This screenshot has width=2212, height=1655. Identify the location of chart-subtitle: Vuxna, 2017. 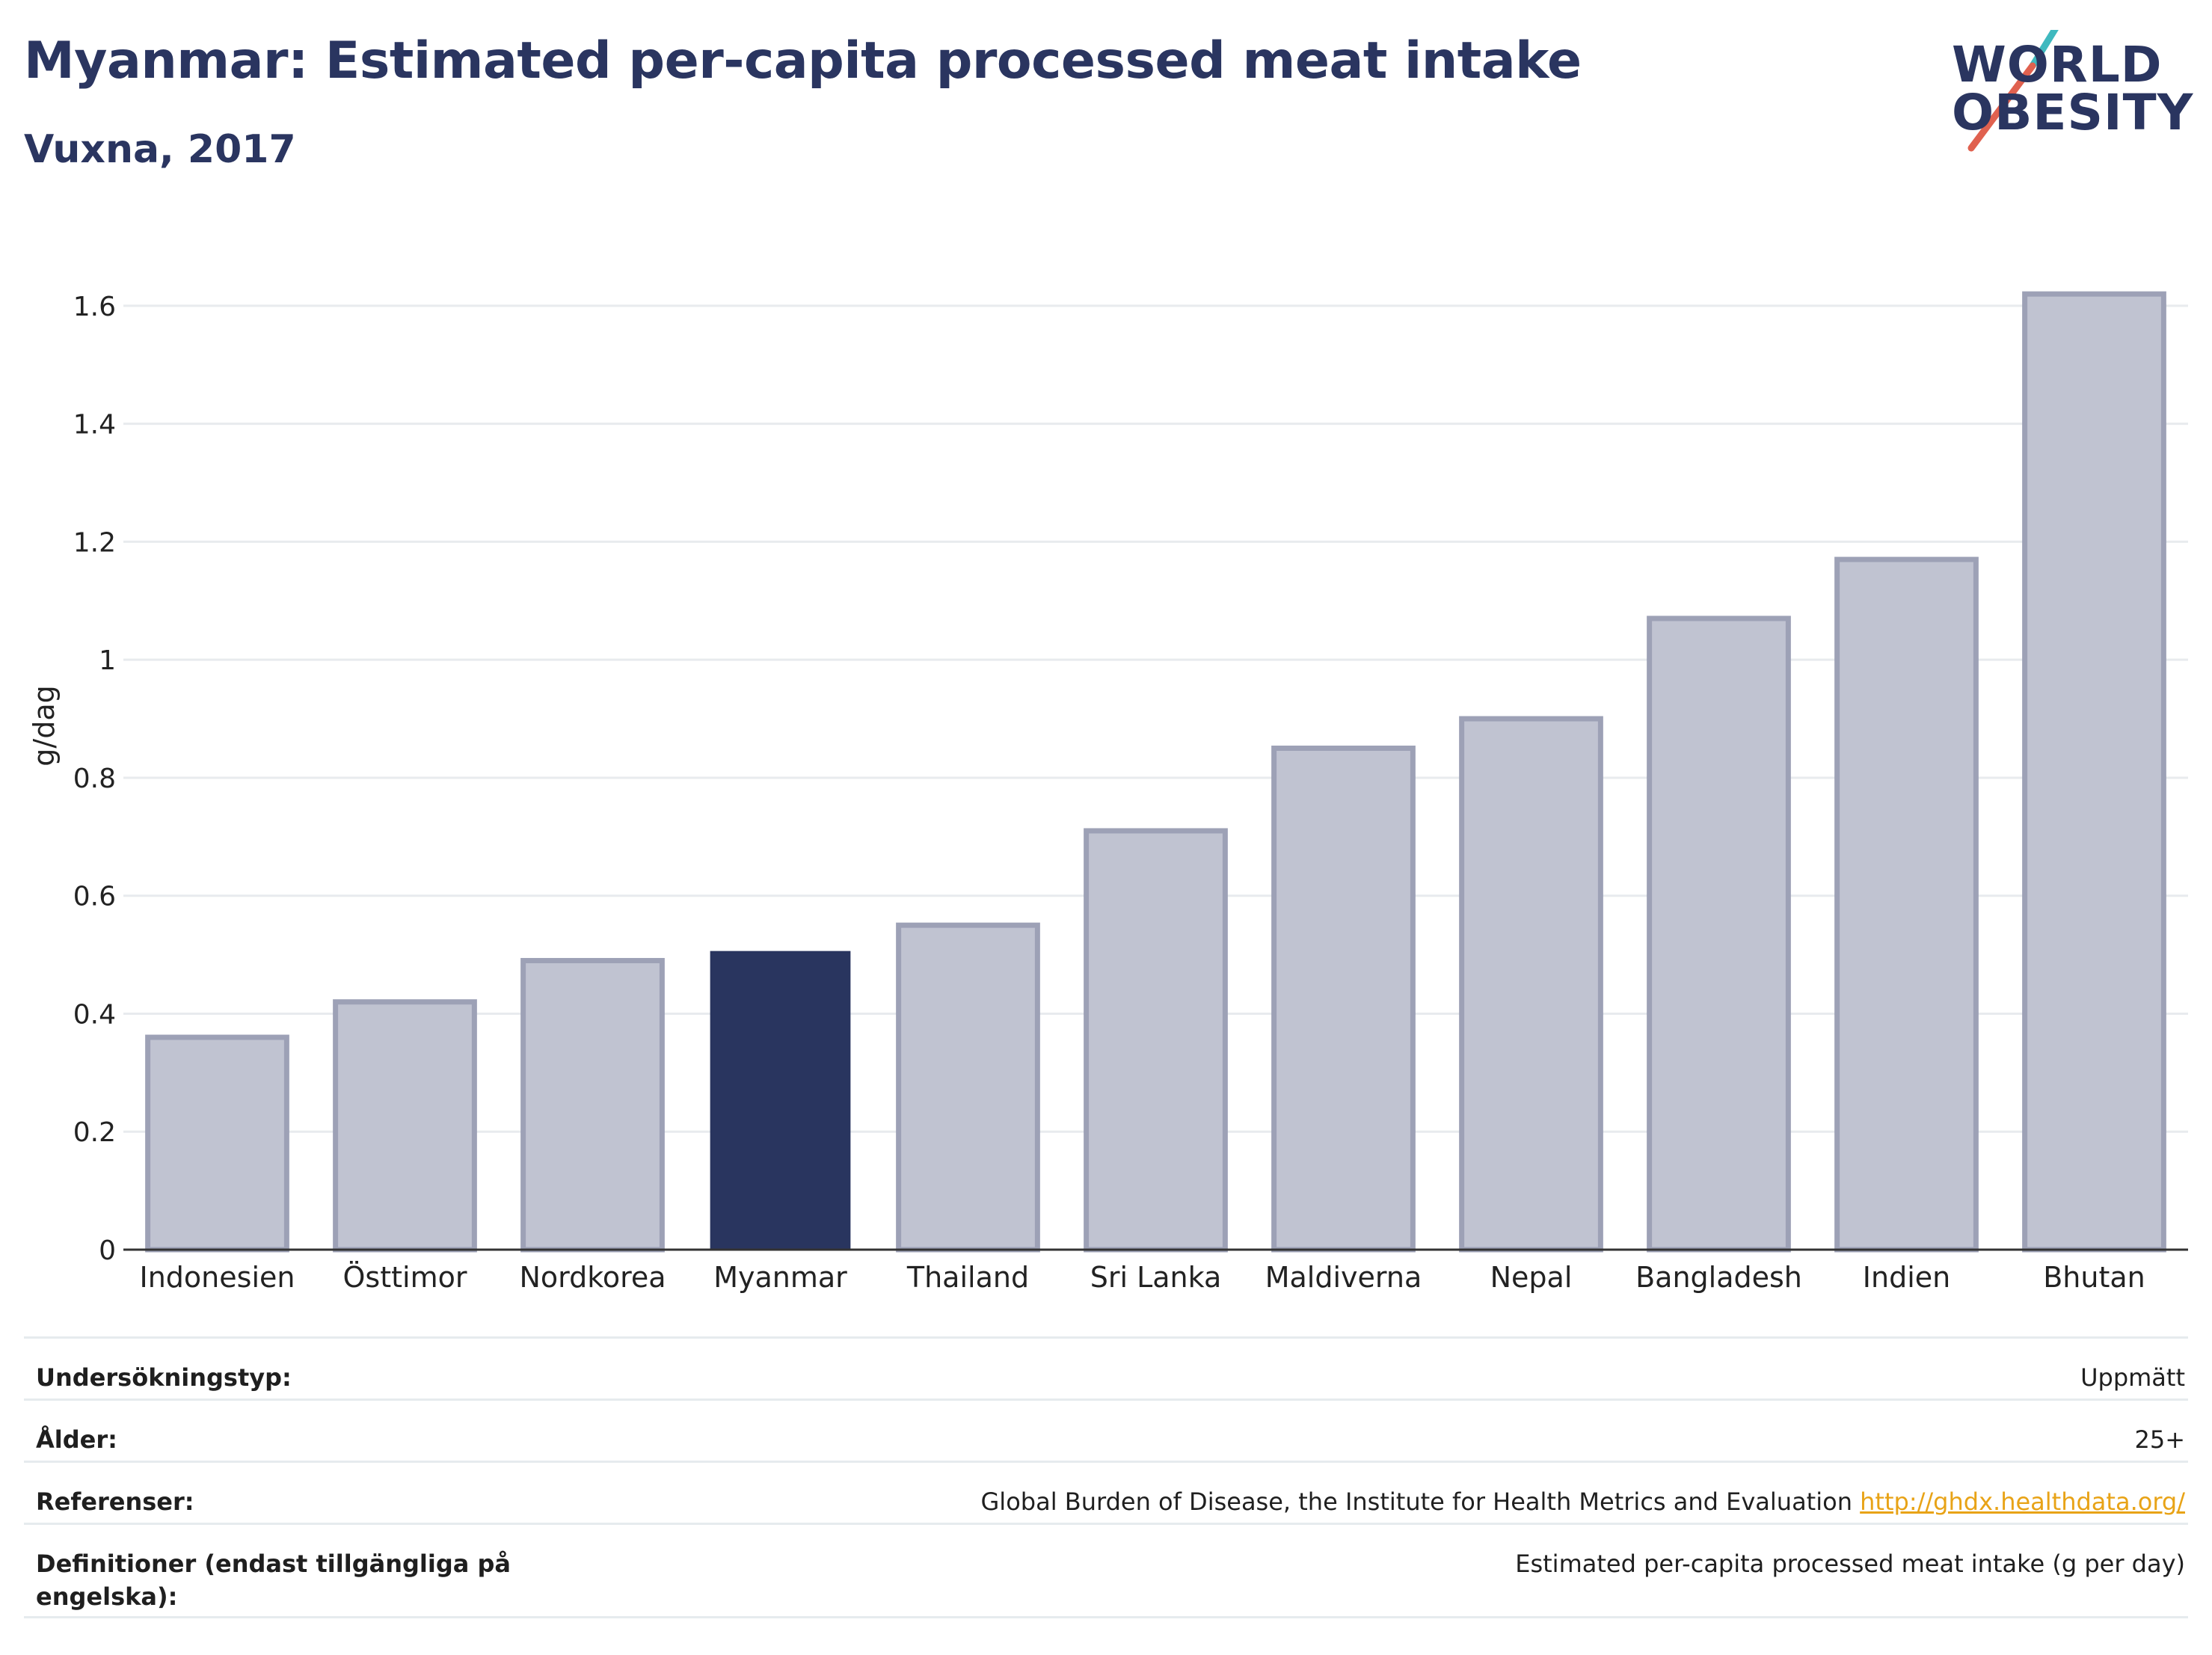
(160, 149).